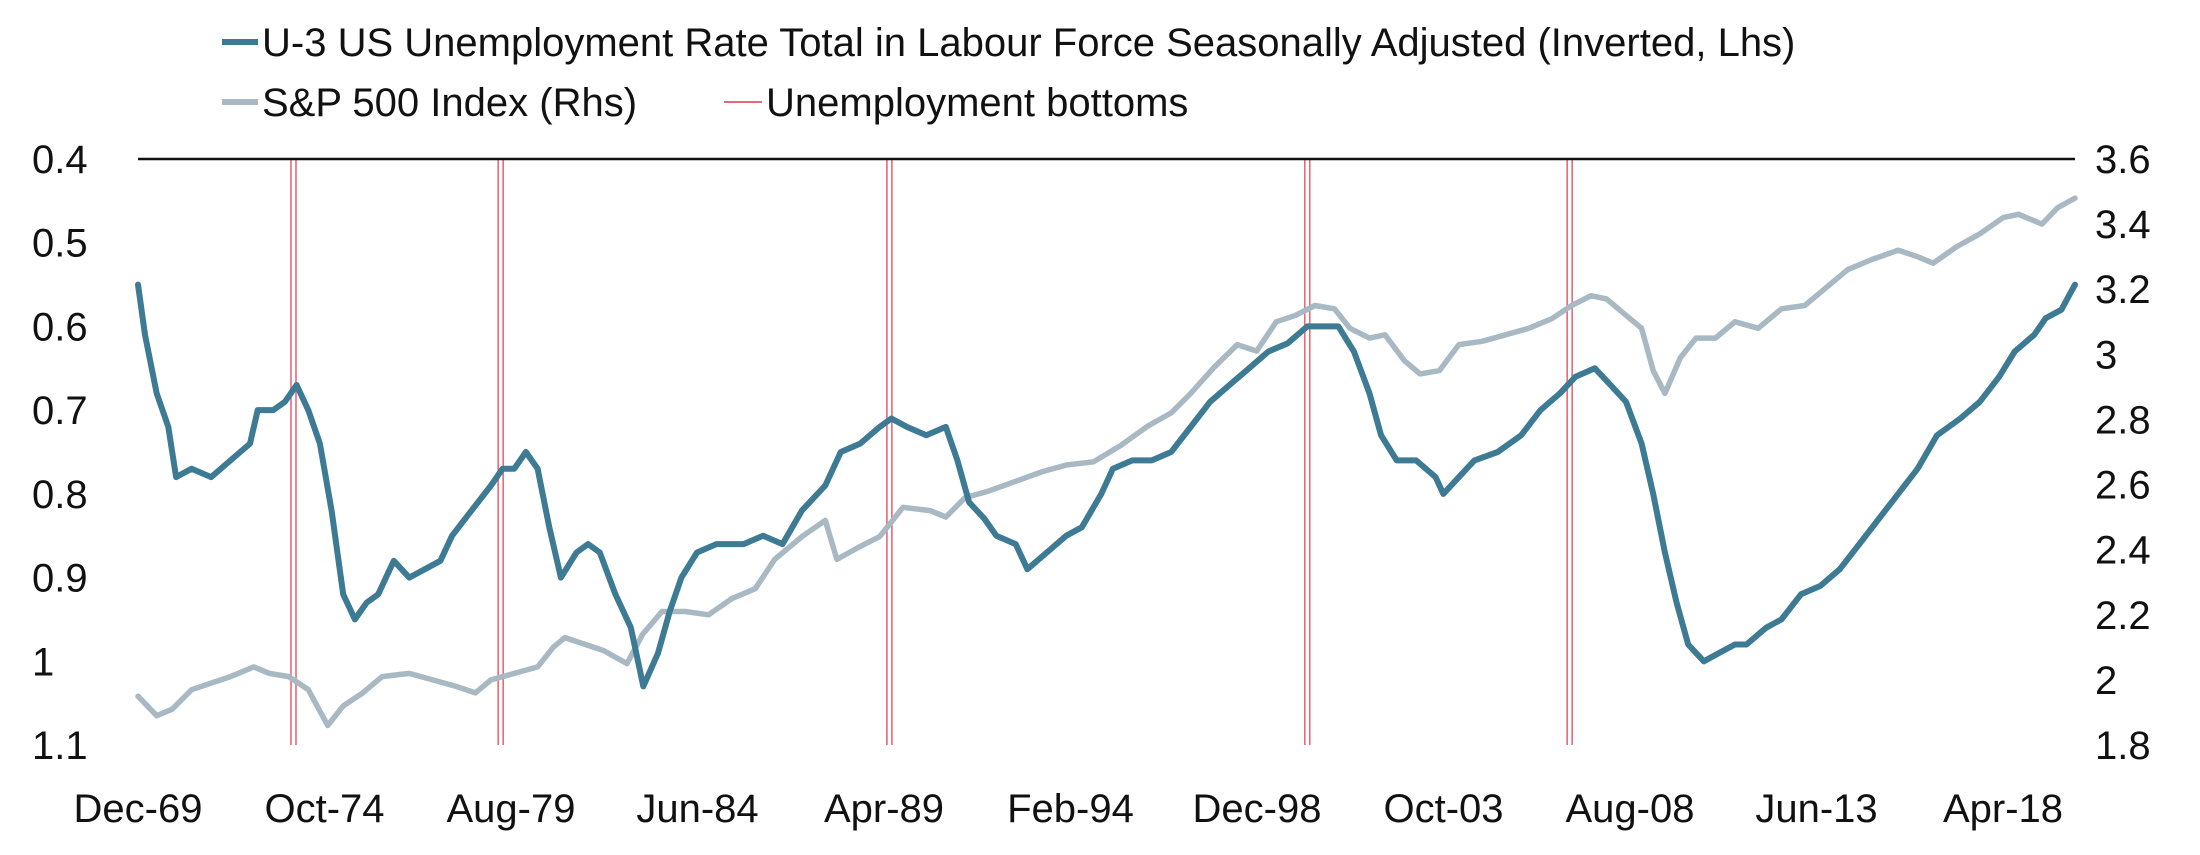 The image size is (2200, 855). I want to click on right-tick-label: 3, so click(2106, 355).